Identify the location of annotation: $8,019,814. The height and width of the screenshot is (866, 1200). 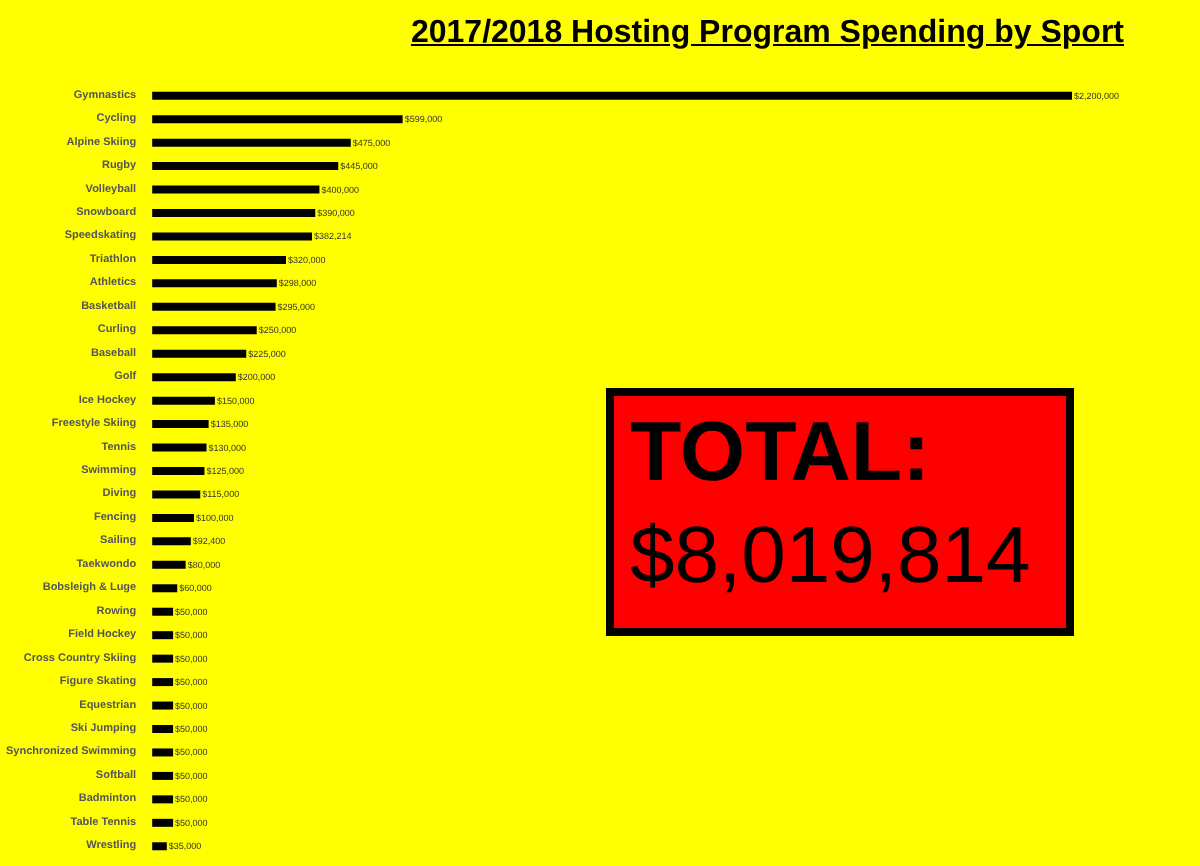
(830, 557).